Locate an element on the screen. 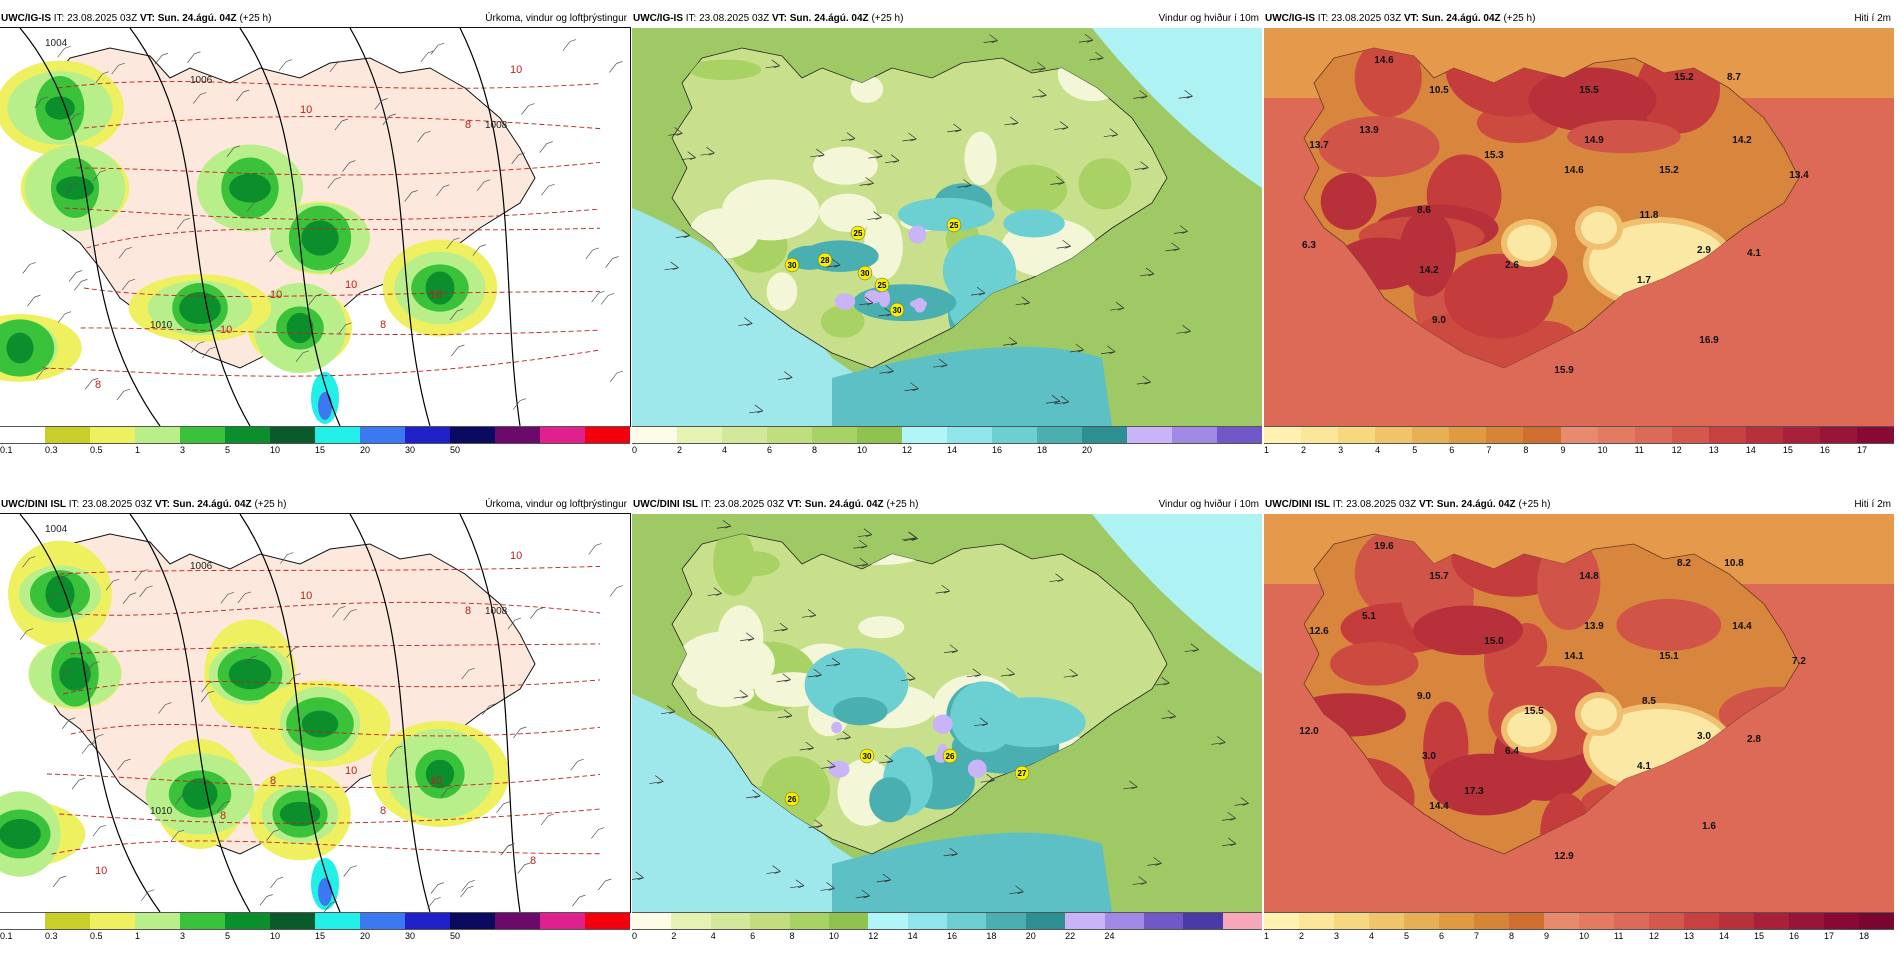  temperature-value-label: 15.2 is located at coordinates (1684, 77).